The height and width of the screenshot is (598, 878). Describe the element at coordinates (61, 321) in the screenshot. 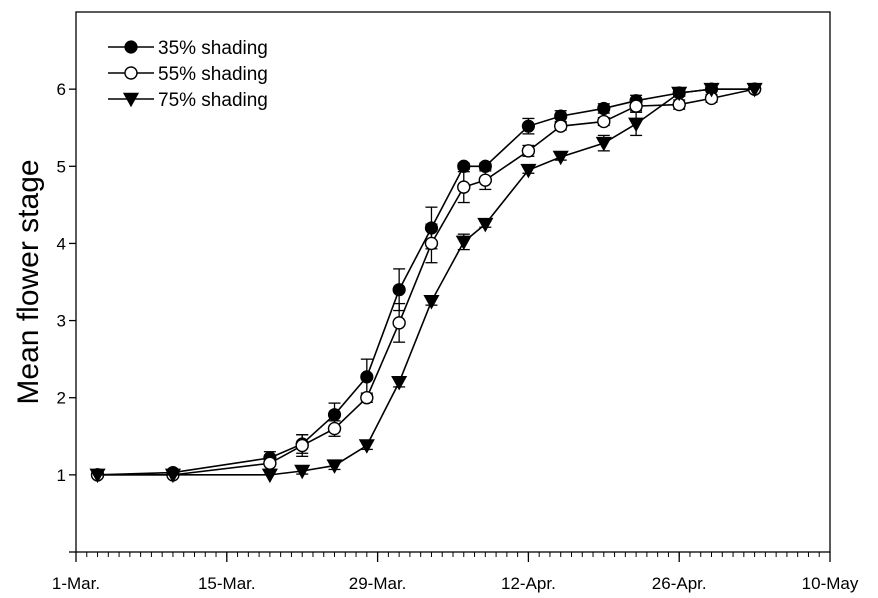

I see `y-tick-label: 3` at that location.